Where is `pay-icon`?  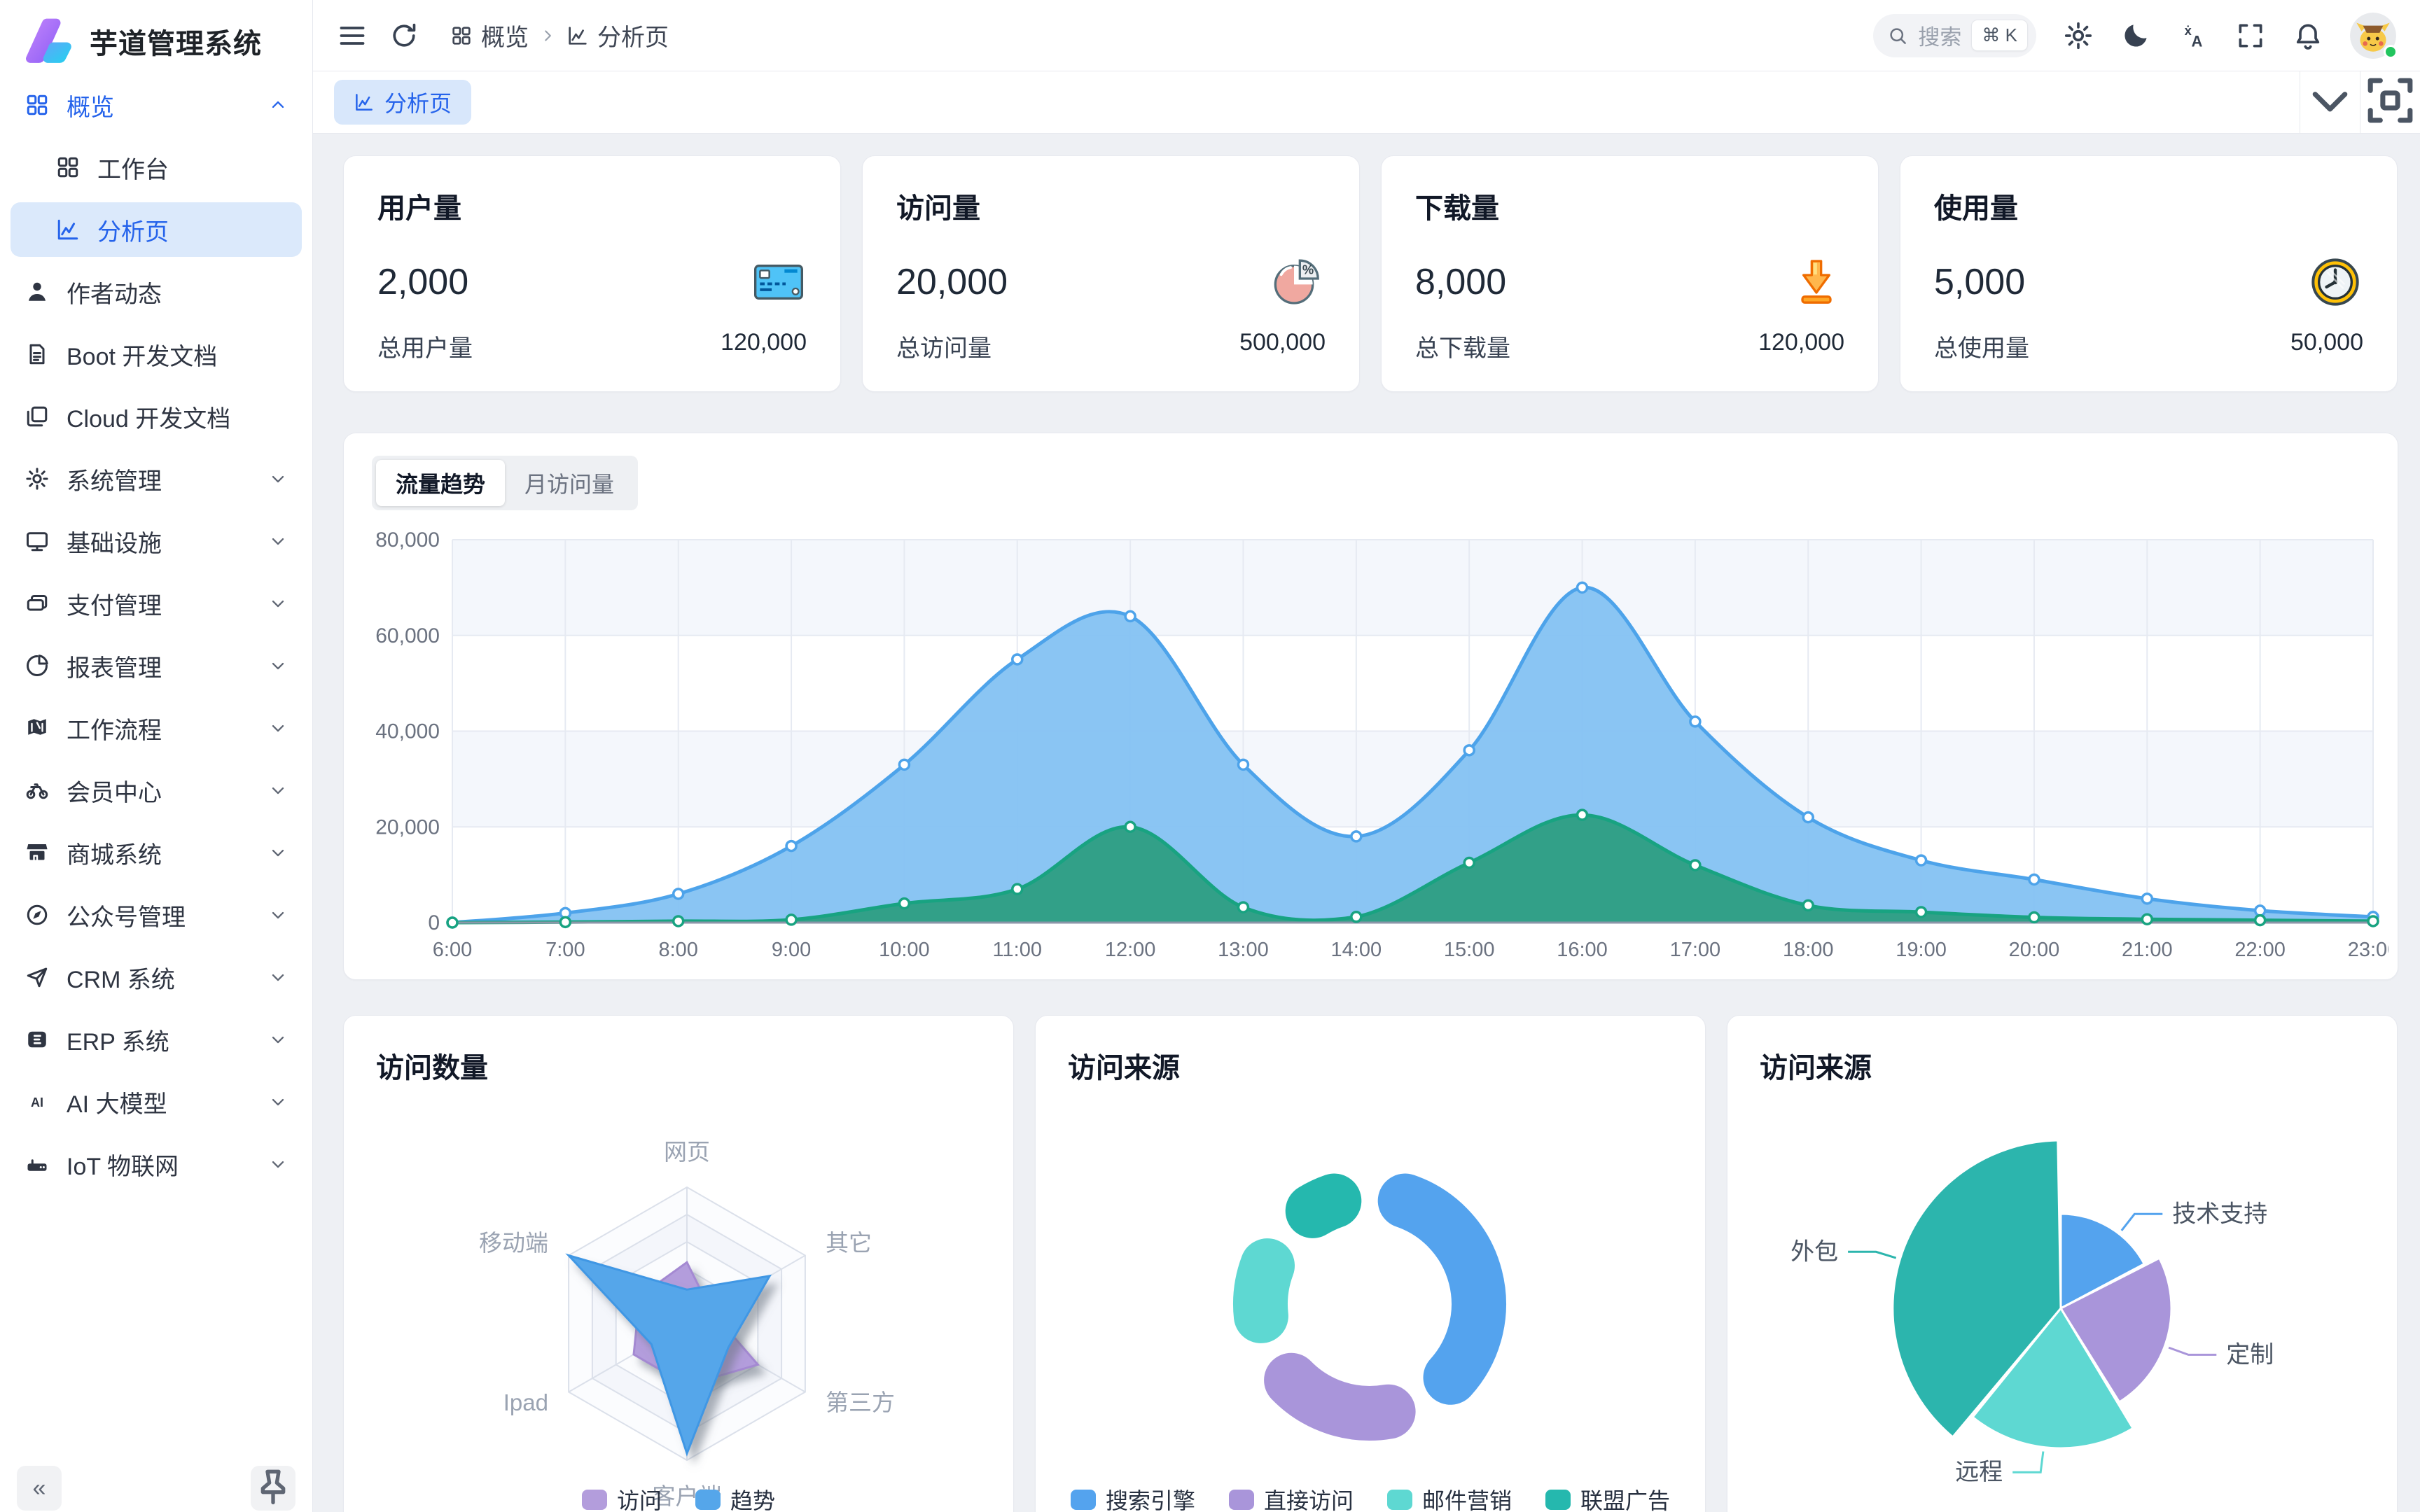
pay-icon is located at coordinates (37, 603).